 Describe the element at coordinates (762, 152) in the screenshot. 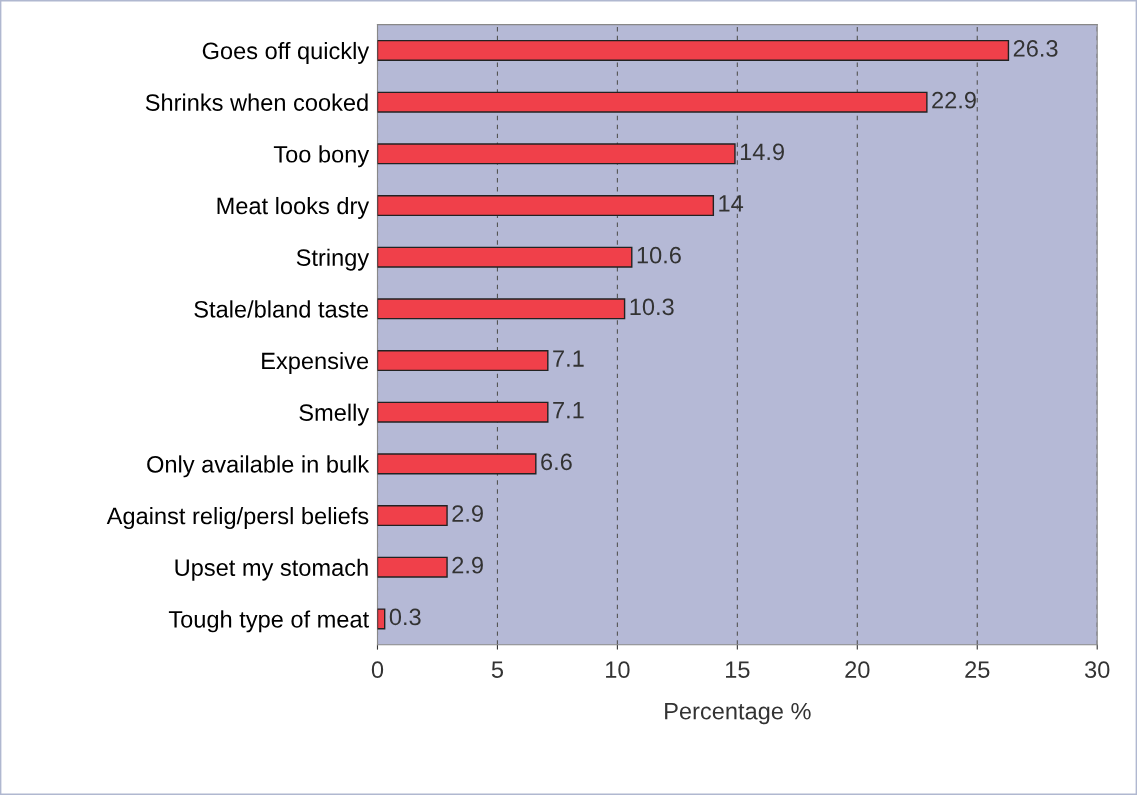

I see `data-label: 14.9` at that location.